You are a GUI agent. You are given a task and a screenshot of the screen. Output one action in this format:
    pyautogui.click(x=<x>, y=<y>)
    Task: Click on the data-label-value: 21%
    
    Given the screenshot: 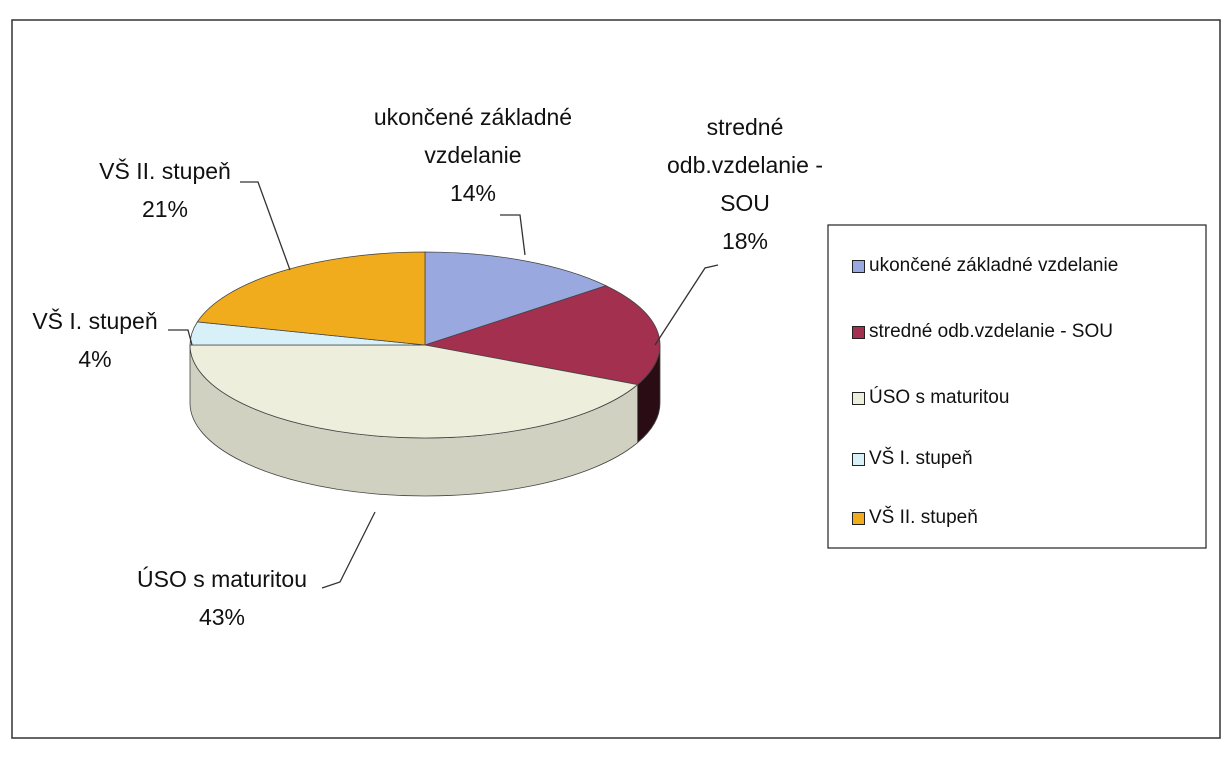 What is the action you would take?
    pyautogui.click(x=165, y=209)
    